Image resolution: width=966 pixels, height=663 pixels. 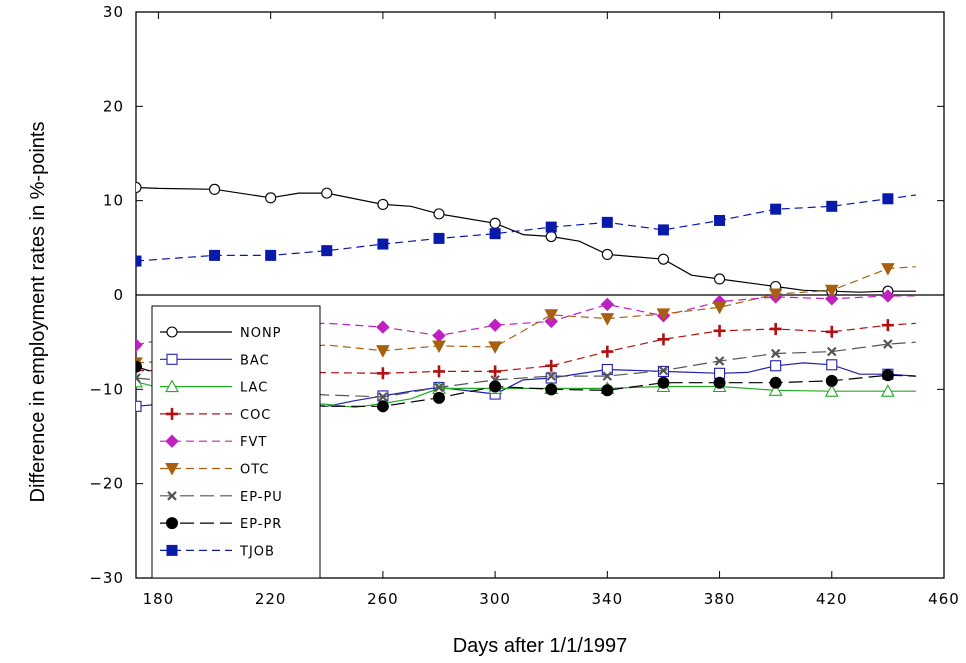 I want to click on legend-marker-otc, so click(x=172, y=469).